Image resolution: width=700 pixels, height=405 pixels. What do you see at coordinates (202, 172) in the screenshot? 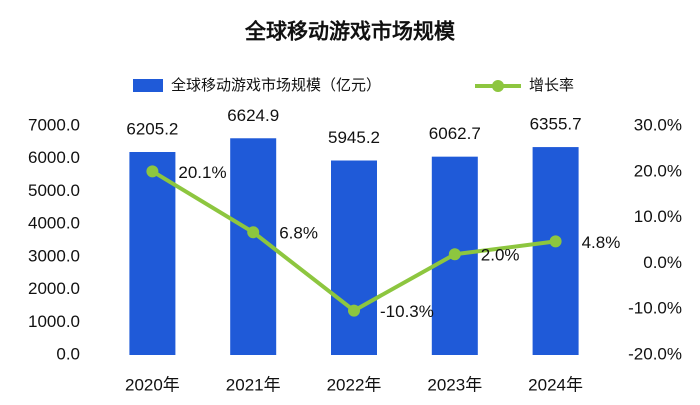
I see `point-value-label: 20.1%` at bounding box center [202, 172].